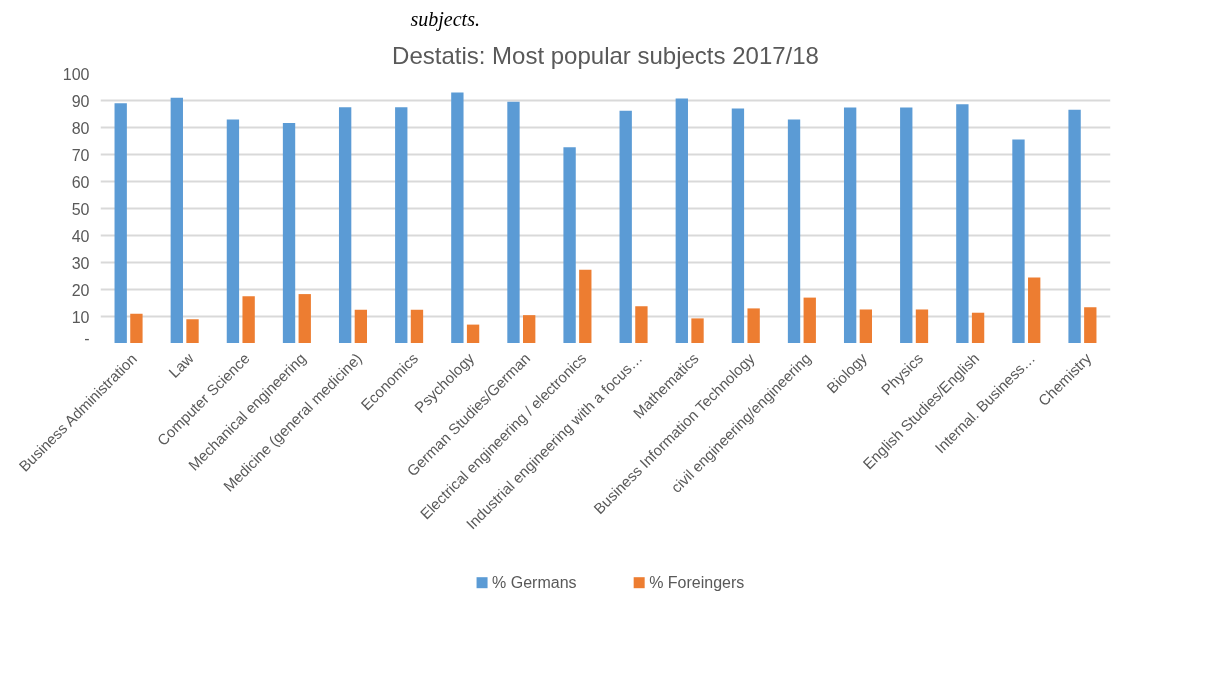  I want to click on y-tick-label: 40, so click(80, 236).